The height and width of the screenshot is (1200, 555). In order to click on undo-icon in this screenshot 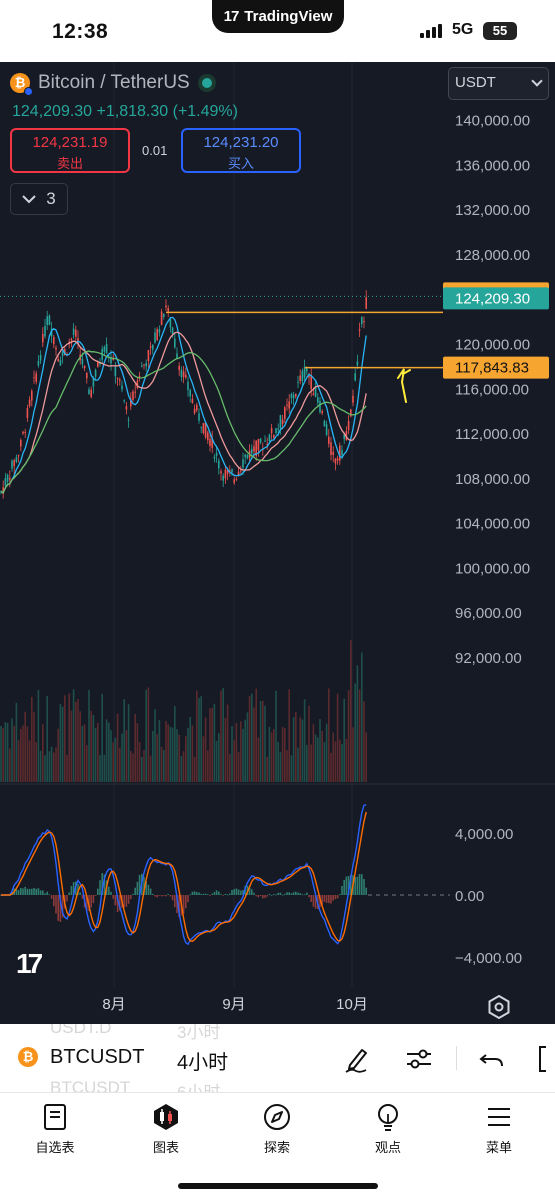, I will do `click(492, 1059)`.